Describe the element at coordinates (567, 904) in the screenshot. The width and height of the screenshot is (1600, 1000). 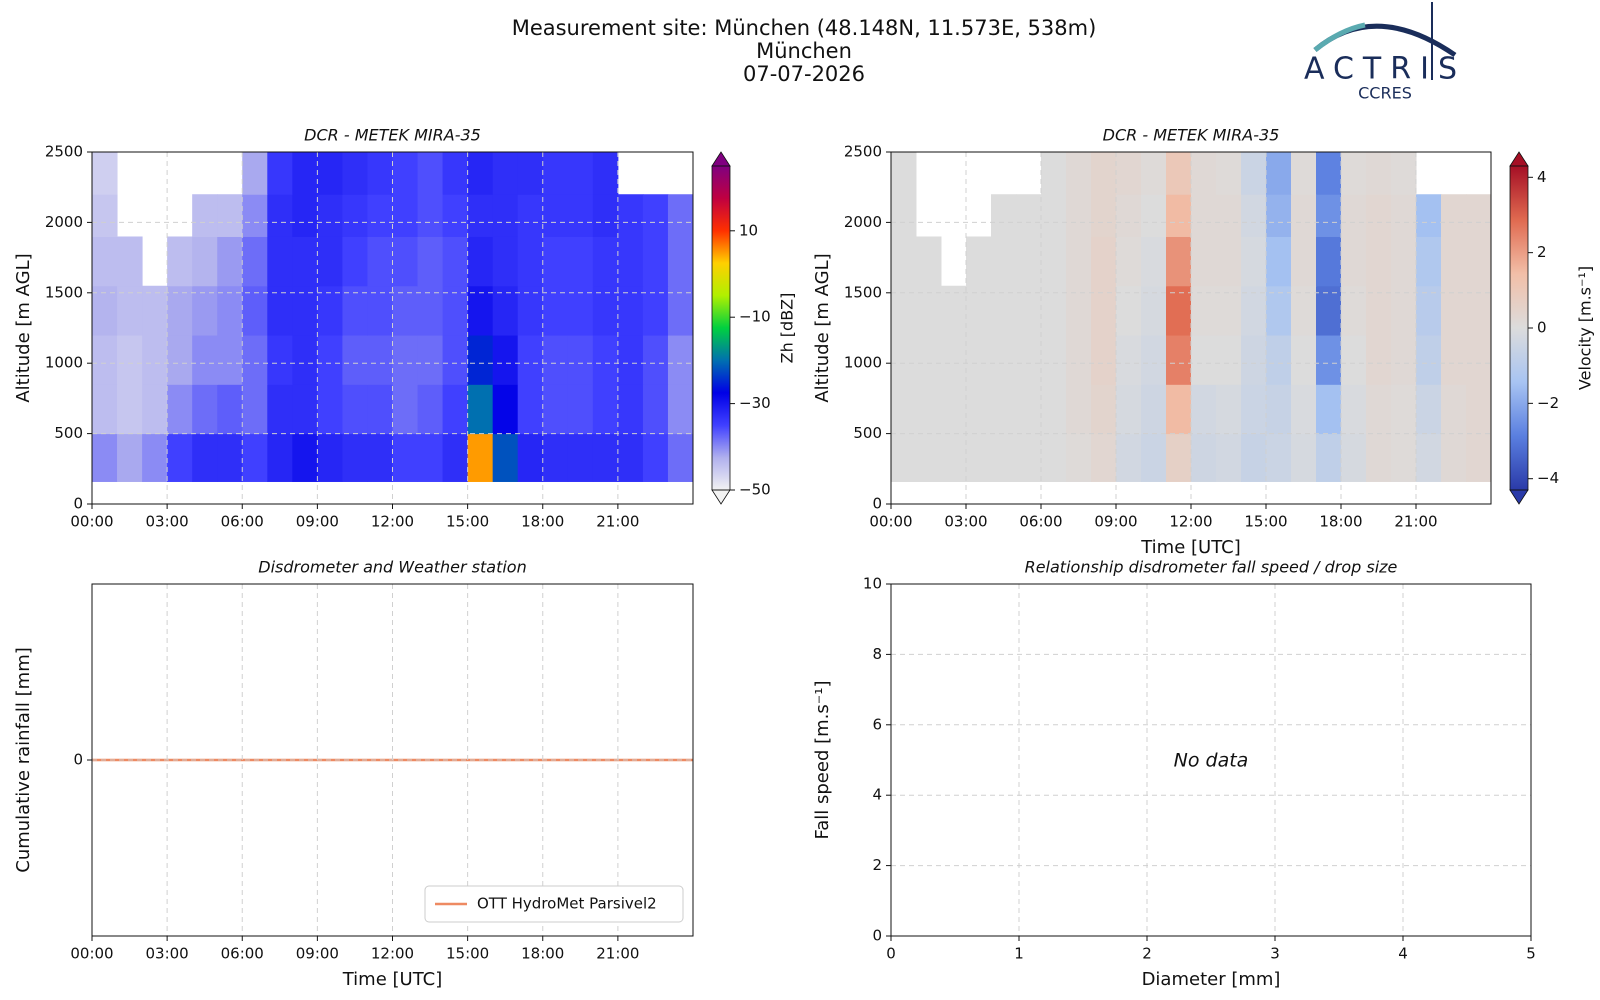
I see `legend-label: OTT HydroMet Parsivel2` at that location.